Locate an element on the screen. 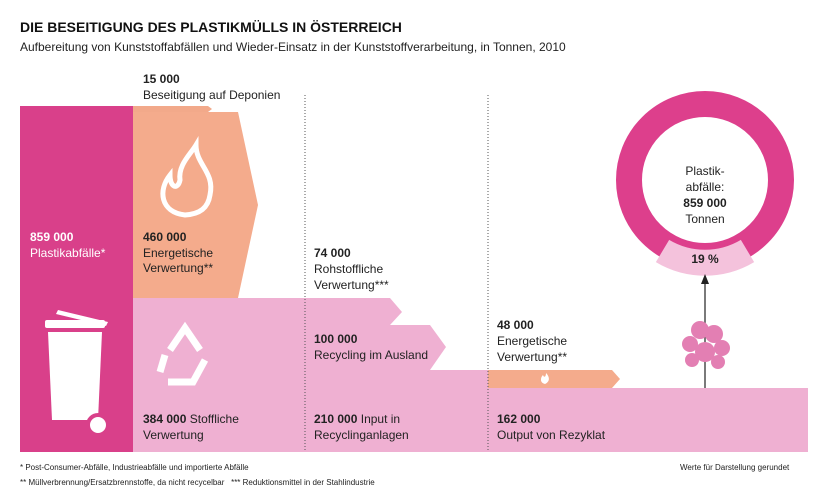 This screenshot has width=820, height=496. energy-block is located at coordinates (195, 205).